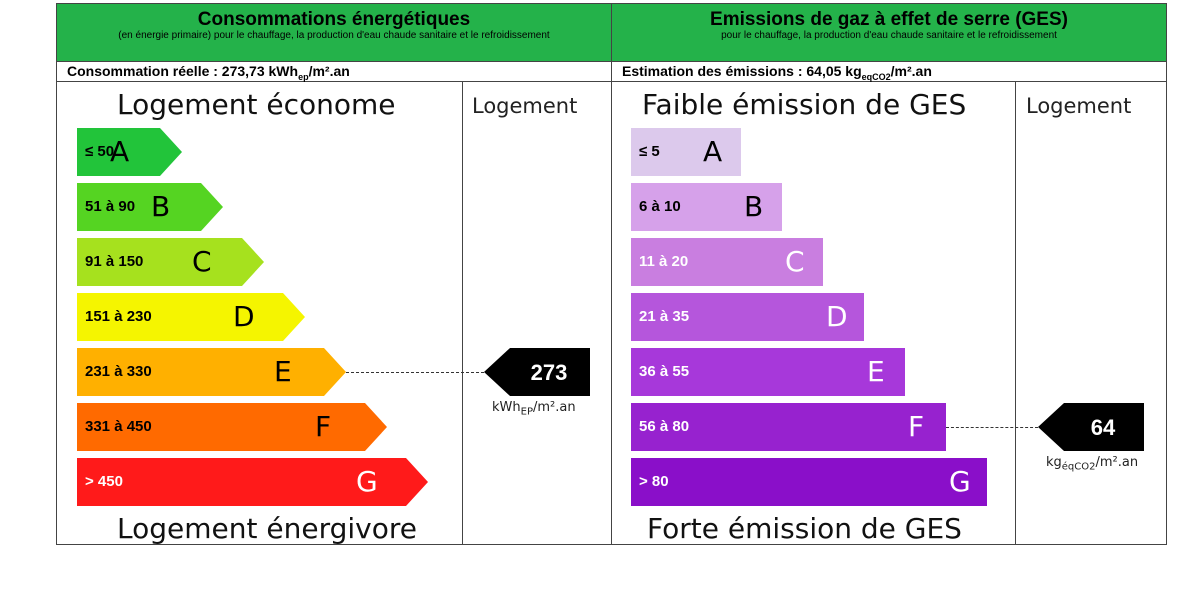 Image resolution: width=1187 pixels, height=591 pixels. I want to click on band-c: 11 à 20 C, so click(727, 262).